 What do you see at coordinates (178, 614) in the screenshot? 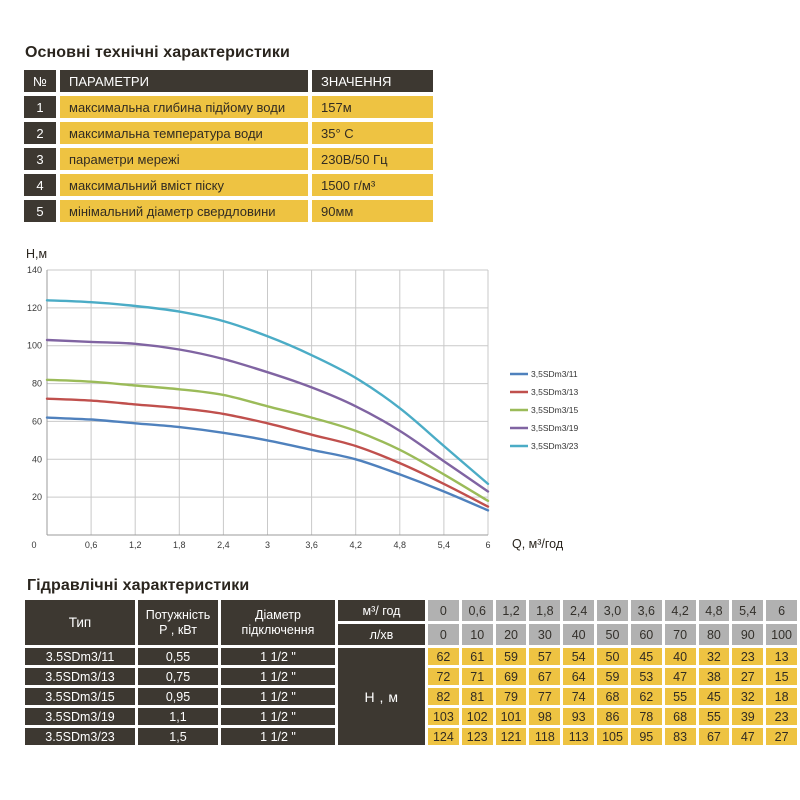
I see `power-label-line1: Потужність` at bounding box center [178, 614].